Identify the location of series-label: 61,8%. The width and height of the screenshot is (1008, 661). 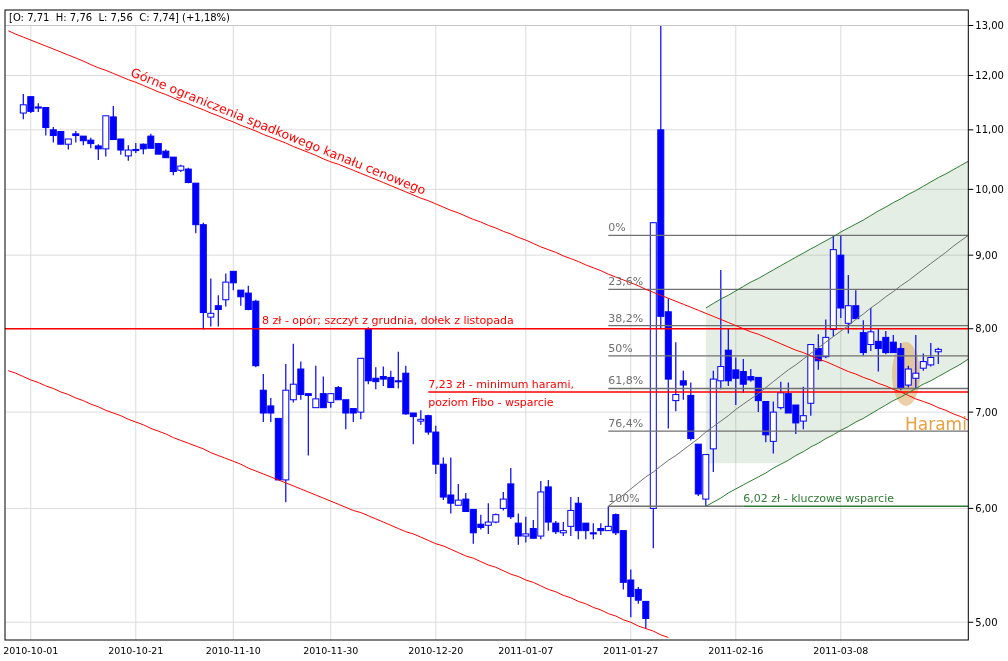
(626, 381).